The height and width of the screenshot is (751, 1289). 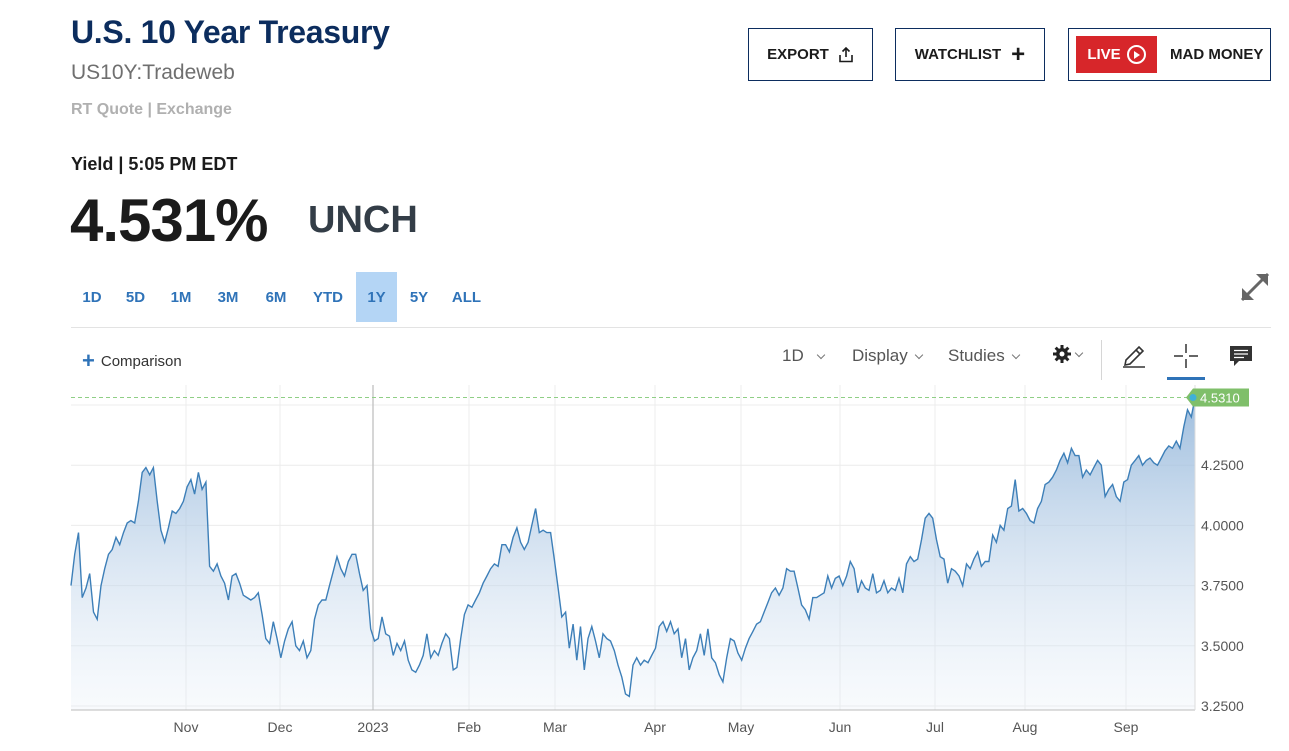 What do you see at coordinates (1104, 54) in the screenshot?
I see `live-label: LIVE` at bounding box center [1104, 54].